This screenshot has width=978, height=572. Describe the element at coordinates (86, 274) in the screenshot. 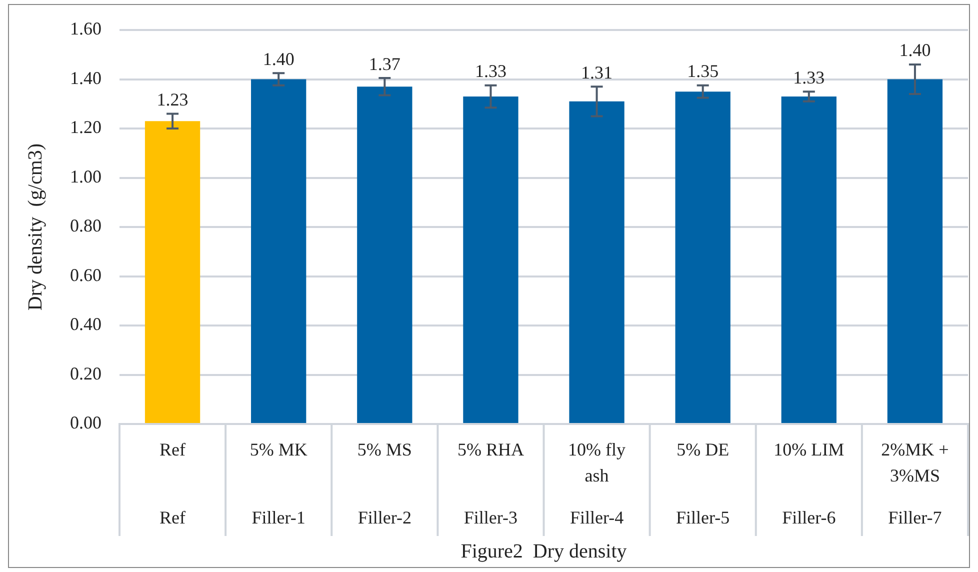

I see `y-tick-label: 0.60` at that location.